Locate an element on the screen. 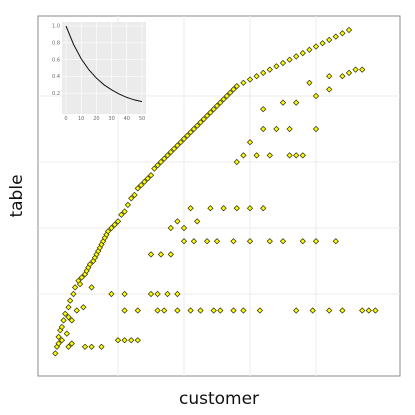 The width and height of the screenshot is (415, 415). inset-y-tick-label: 0.4 is located at coordinates (56, 77).